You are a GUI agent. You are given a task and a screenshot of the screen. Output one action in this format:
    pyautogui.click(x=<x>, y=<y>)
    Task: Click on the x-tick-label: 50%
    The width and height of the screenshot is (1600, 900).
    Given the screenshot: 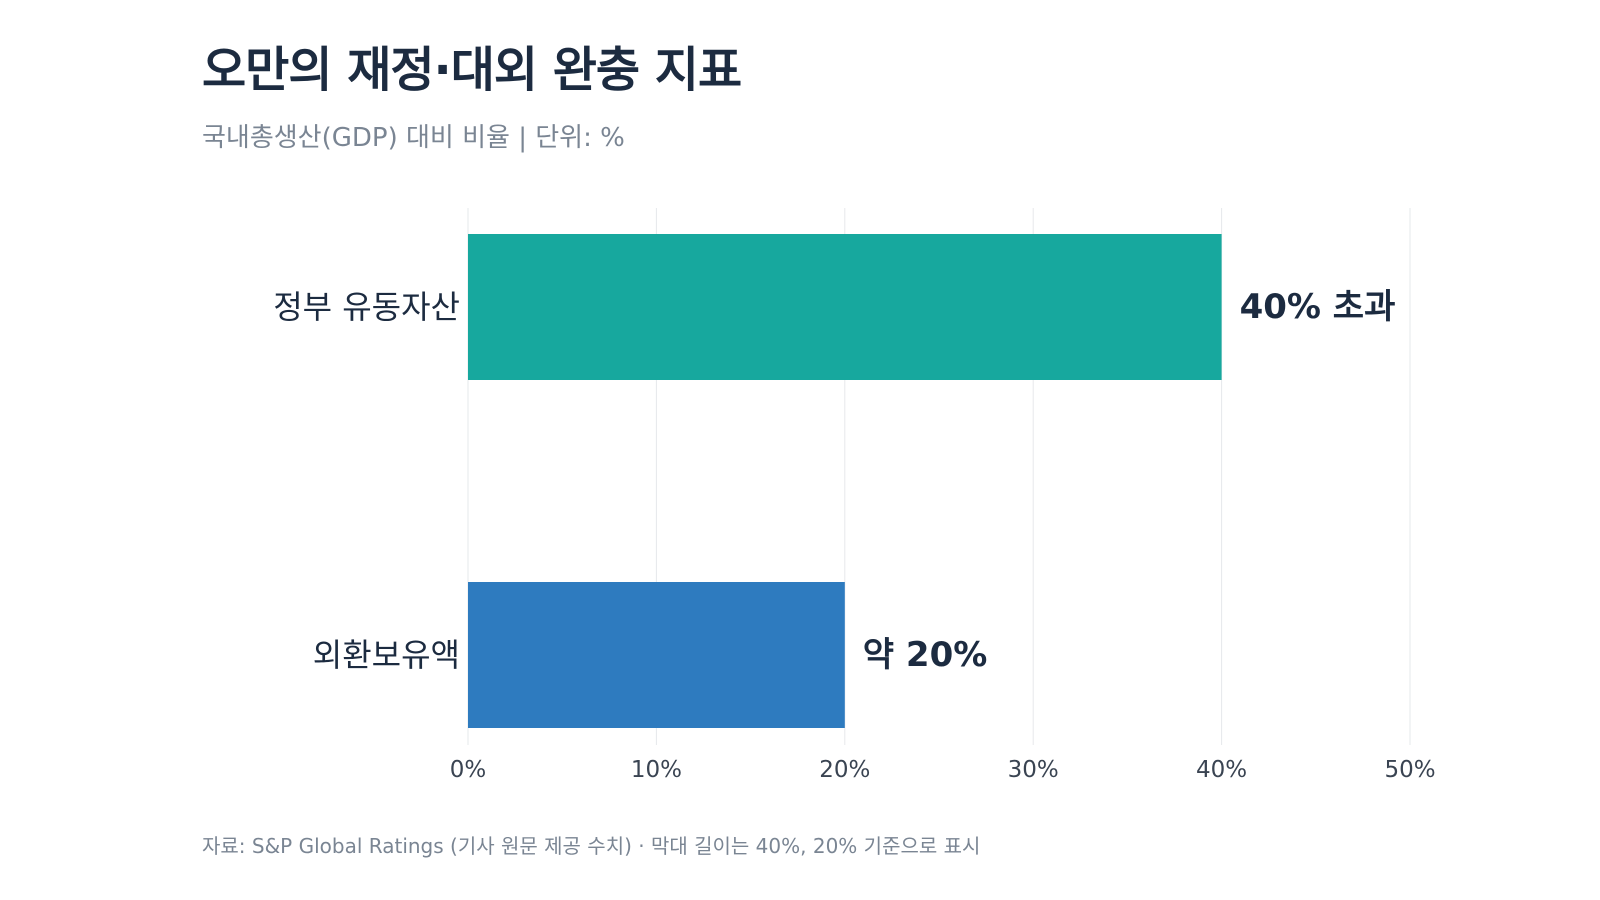 What is the action you would take?
    pyautogui.click(x=1409, y=770)
    